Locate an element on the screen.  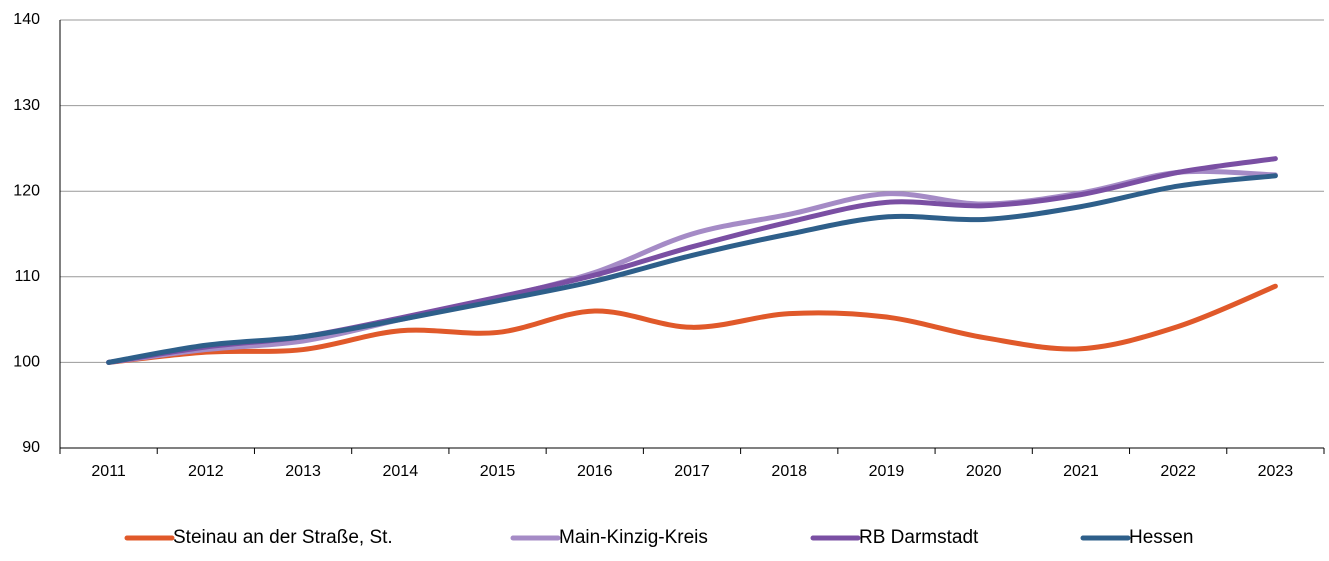
y-tick-label: 100 is located at coordinates (26, 362).